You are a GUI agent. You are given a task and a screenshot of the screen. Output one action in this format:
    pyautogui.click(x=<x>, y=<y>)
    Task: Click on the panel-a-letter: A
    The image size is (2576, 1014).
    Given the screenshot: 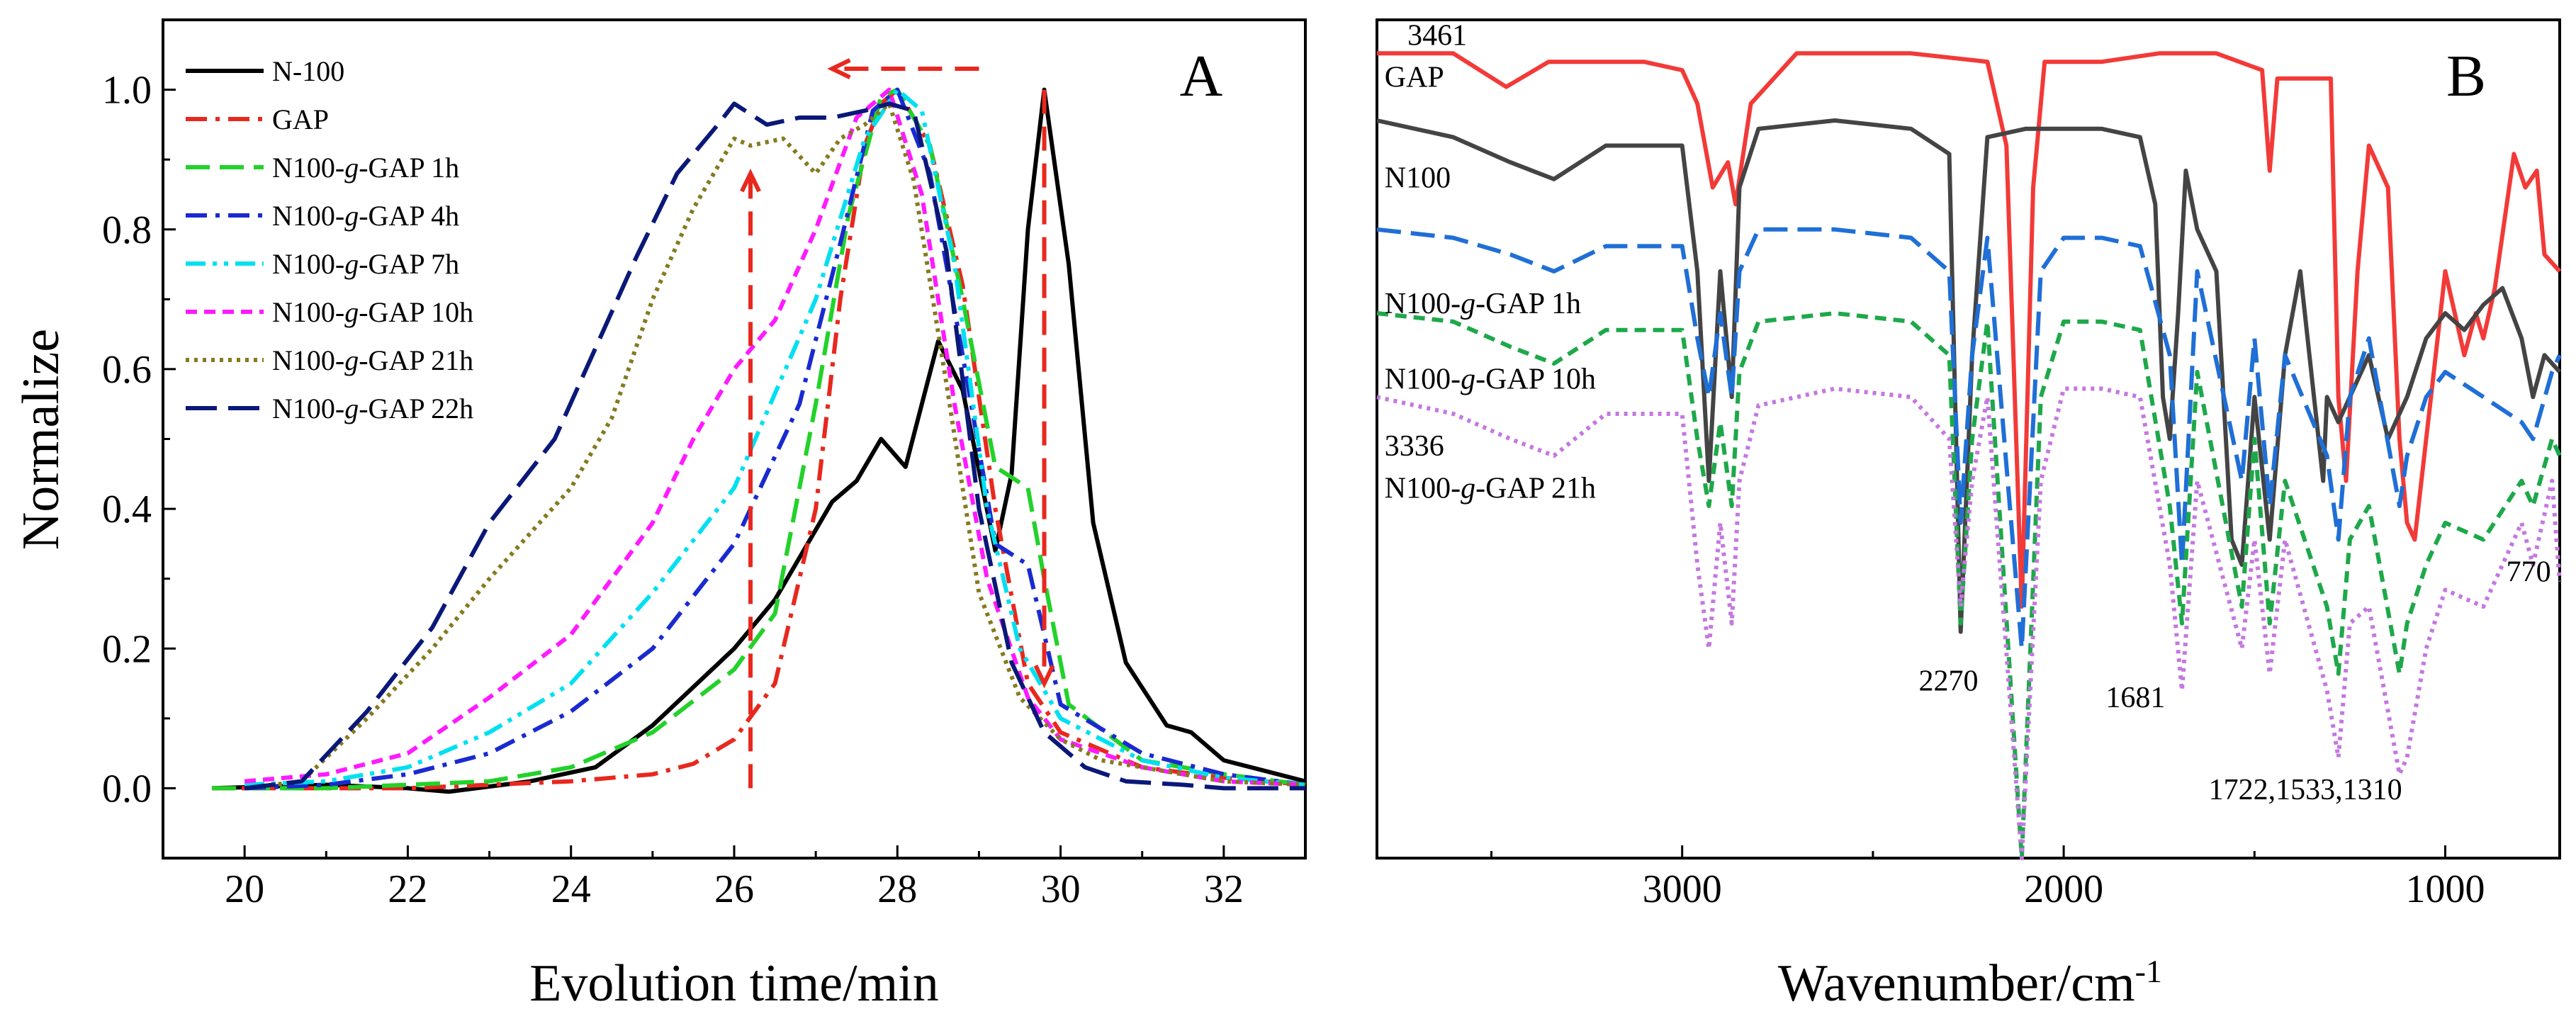 What is the action you would take?
    pyautogui.click(x=1201, y=76)
    